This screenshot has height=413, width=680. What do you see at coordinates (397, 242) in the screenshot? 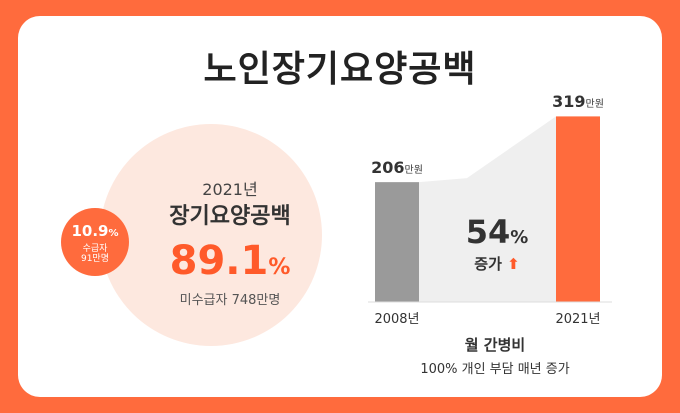
I see `bar-2008` at bounding box center [397, 242].